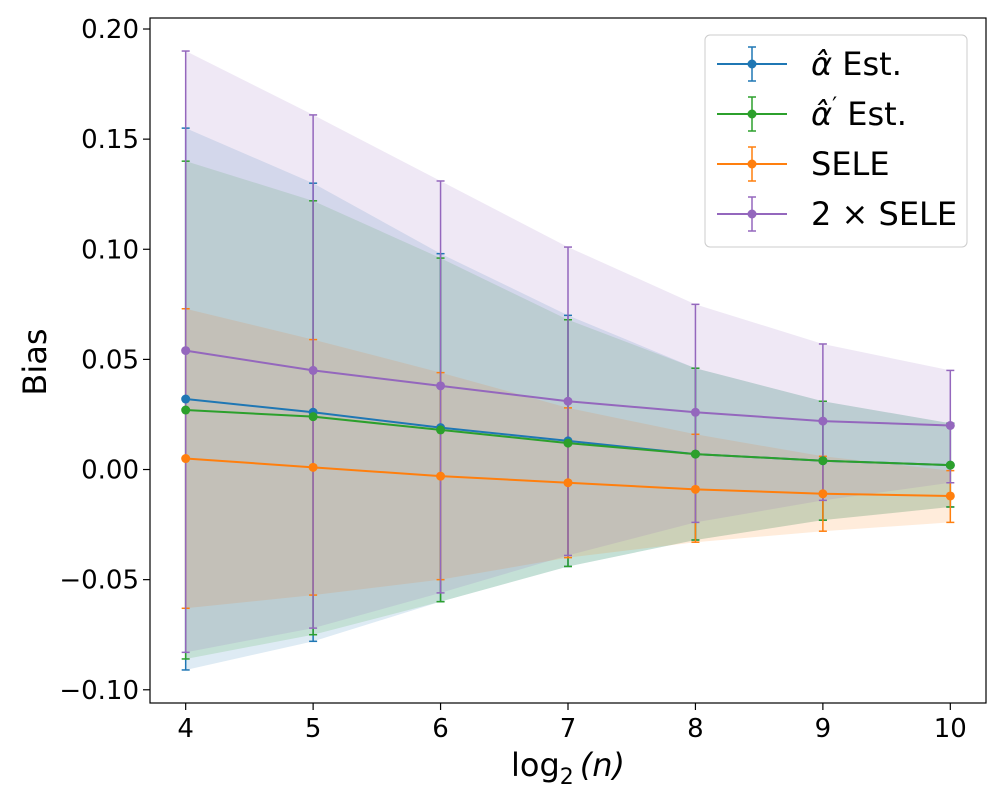 The height and width of the screenshot is (800, 1000). What do you see at coordinates (884, 214) in the screenshot?
I see `legend-label-3: 2 × SELE` at bounding box center [884, 214].